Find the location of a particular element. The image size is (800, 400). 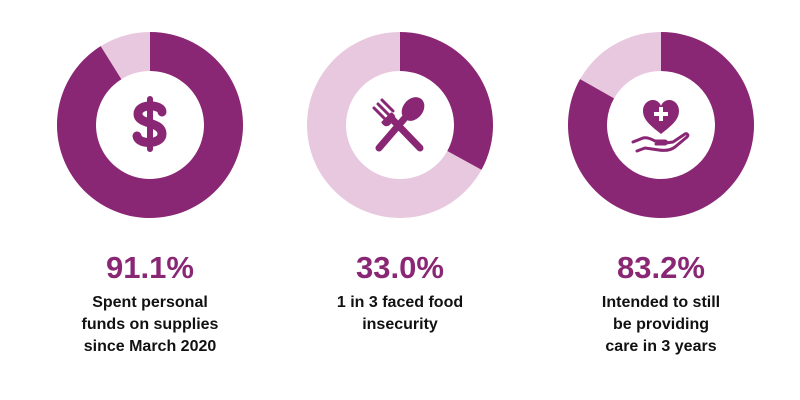

caption-line: Intended to still is located at coordinates (661, 302).